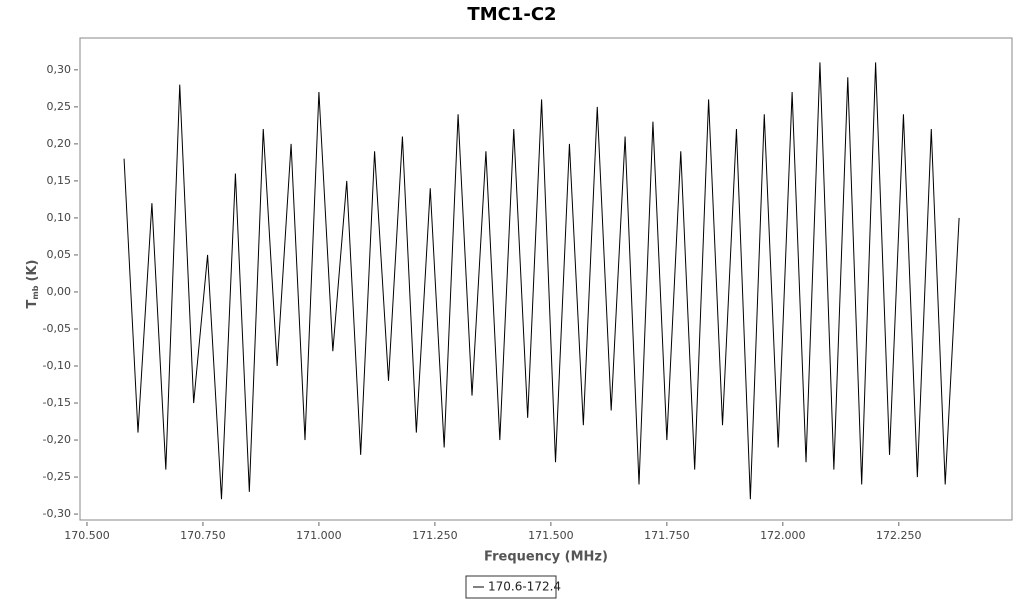  What do you see at coordinates (57, 476) in the screenshot?
I see `y-tick-label: -0,25` at bounding box center [57, 476].